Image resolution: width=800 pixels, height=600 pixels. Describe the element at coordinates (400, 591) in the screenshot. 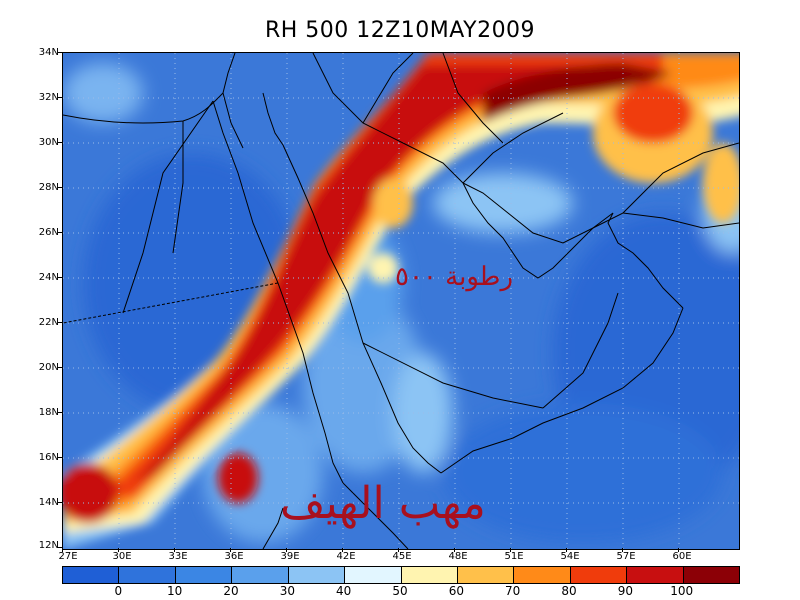

I see `colorbar-label: 50` at that location.